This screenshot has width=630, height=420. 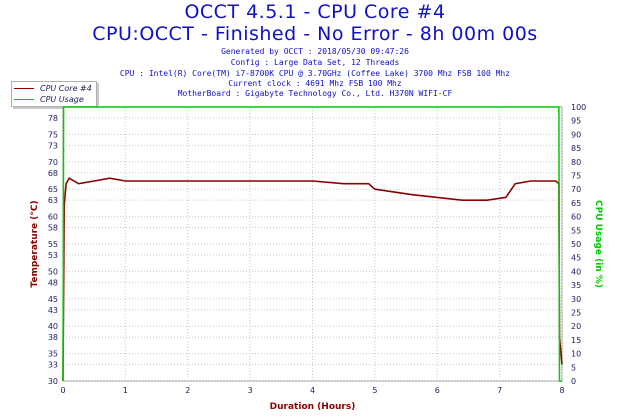 I want to click on y-tick-label: 45, so click(x=53, y=299).